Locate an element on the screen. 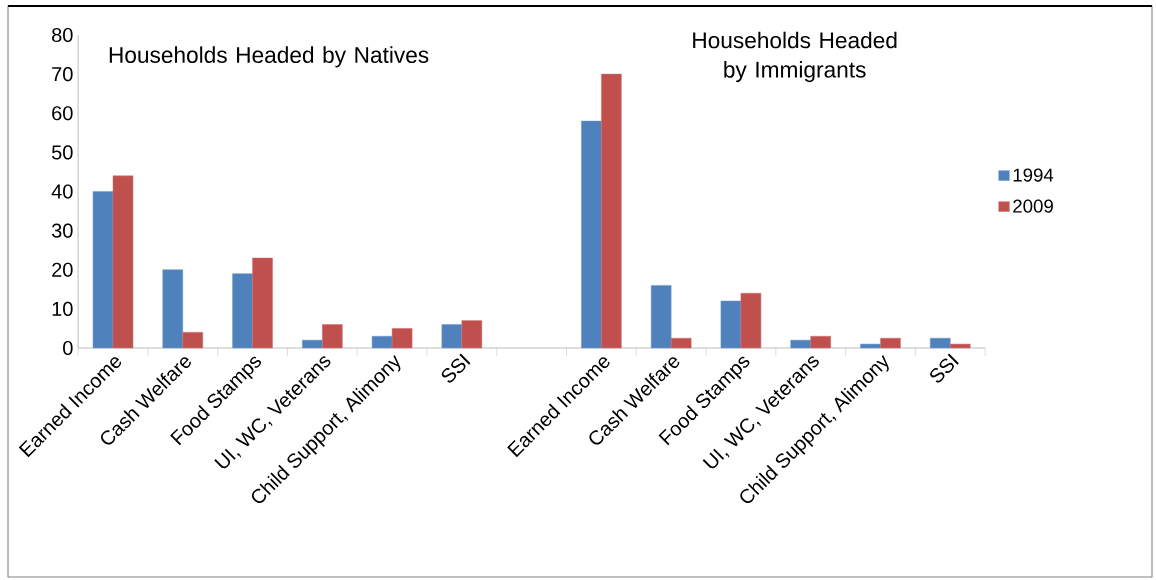 Image resolution: width=1156 pixels, height=580 pixels. y-tick-label: 30 is located at coordinates (62, 230).